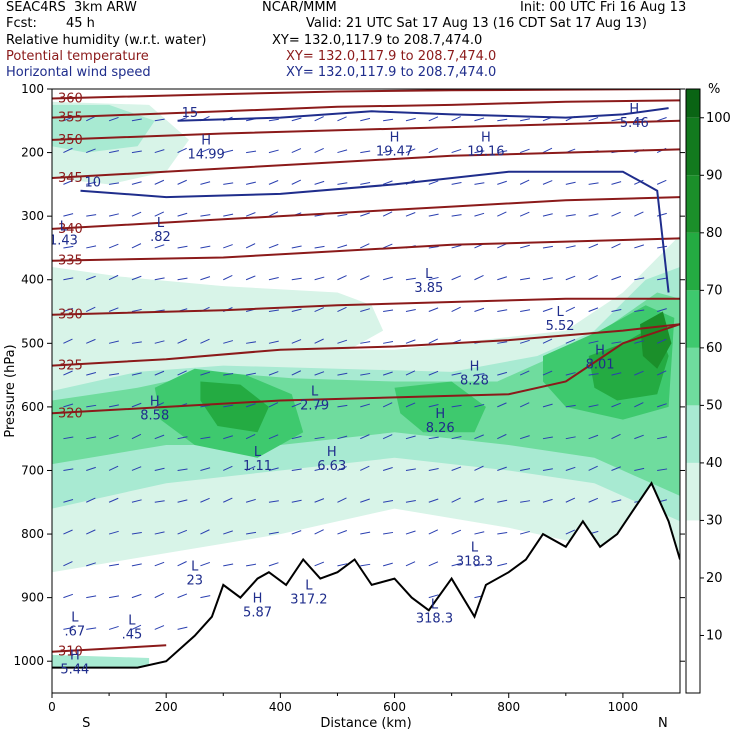 This screenshot has width=740, height=740. Describe the element at coordinates (70, 229) in the screenshot. I see `theta-label-340: 340` at that location.